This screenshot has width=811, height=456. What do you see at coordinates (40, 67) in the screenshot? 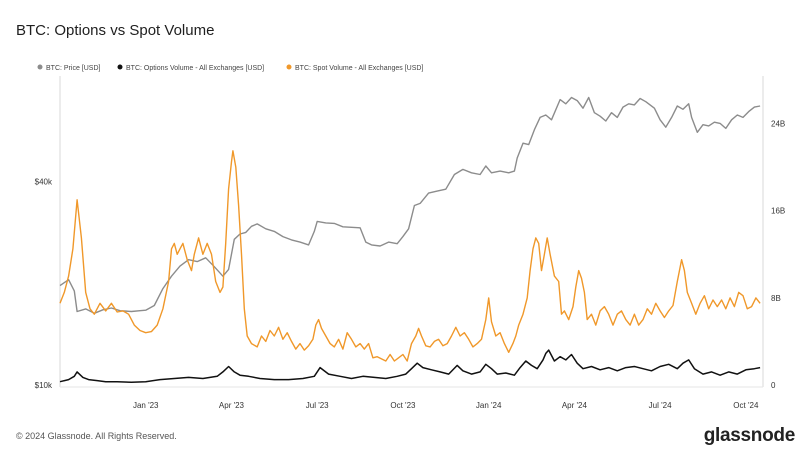
I see `legend-marker-price` at bounding box center [40, 67].